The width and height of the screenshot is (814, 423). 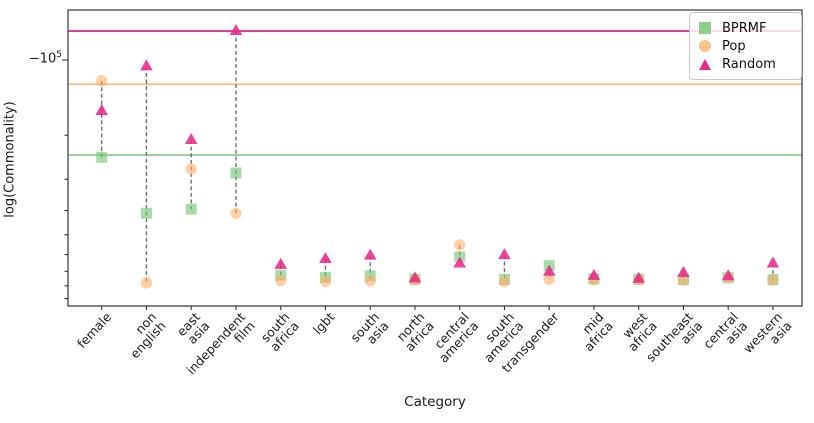 I want to click on legend-item-bprmf: BPRMF, so click(x=746, y=28).